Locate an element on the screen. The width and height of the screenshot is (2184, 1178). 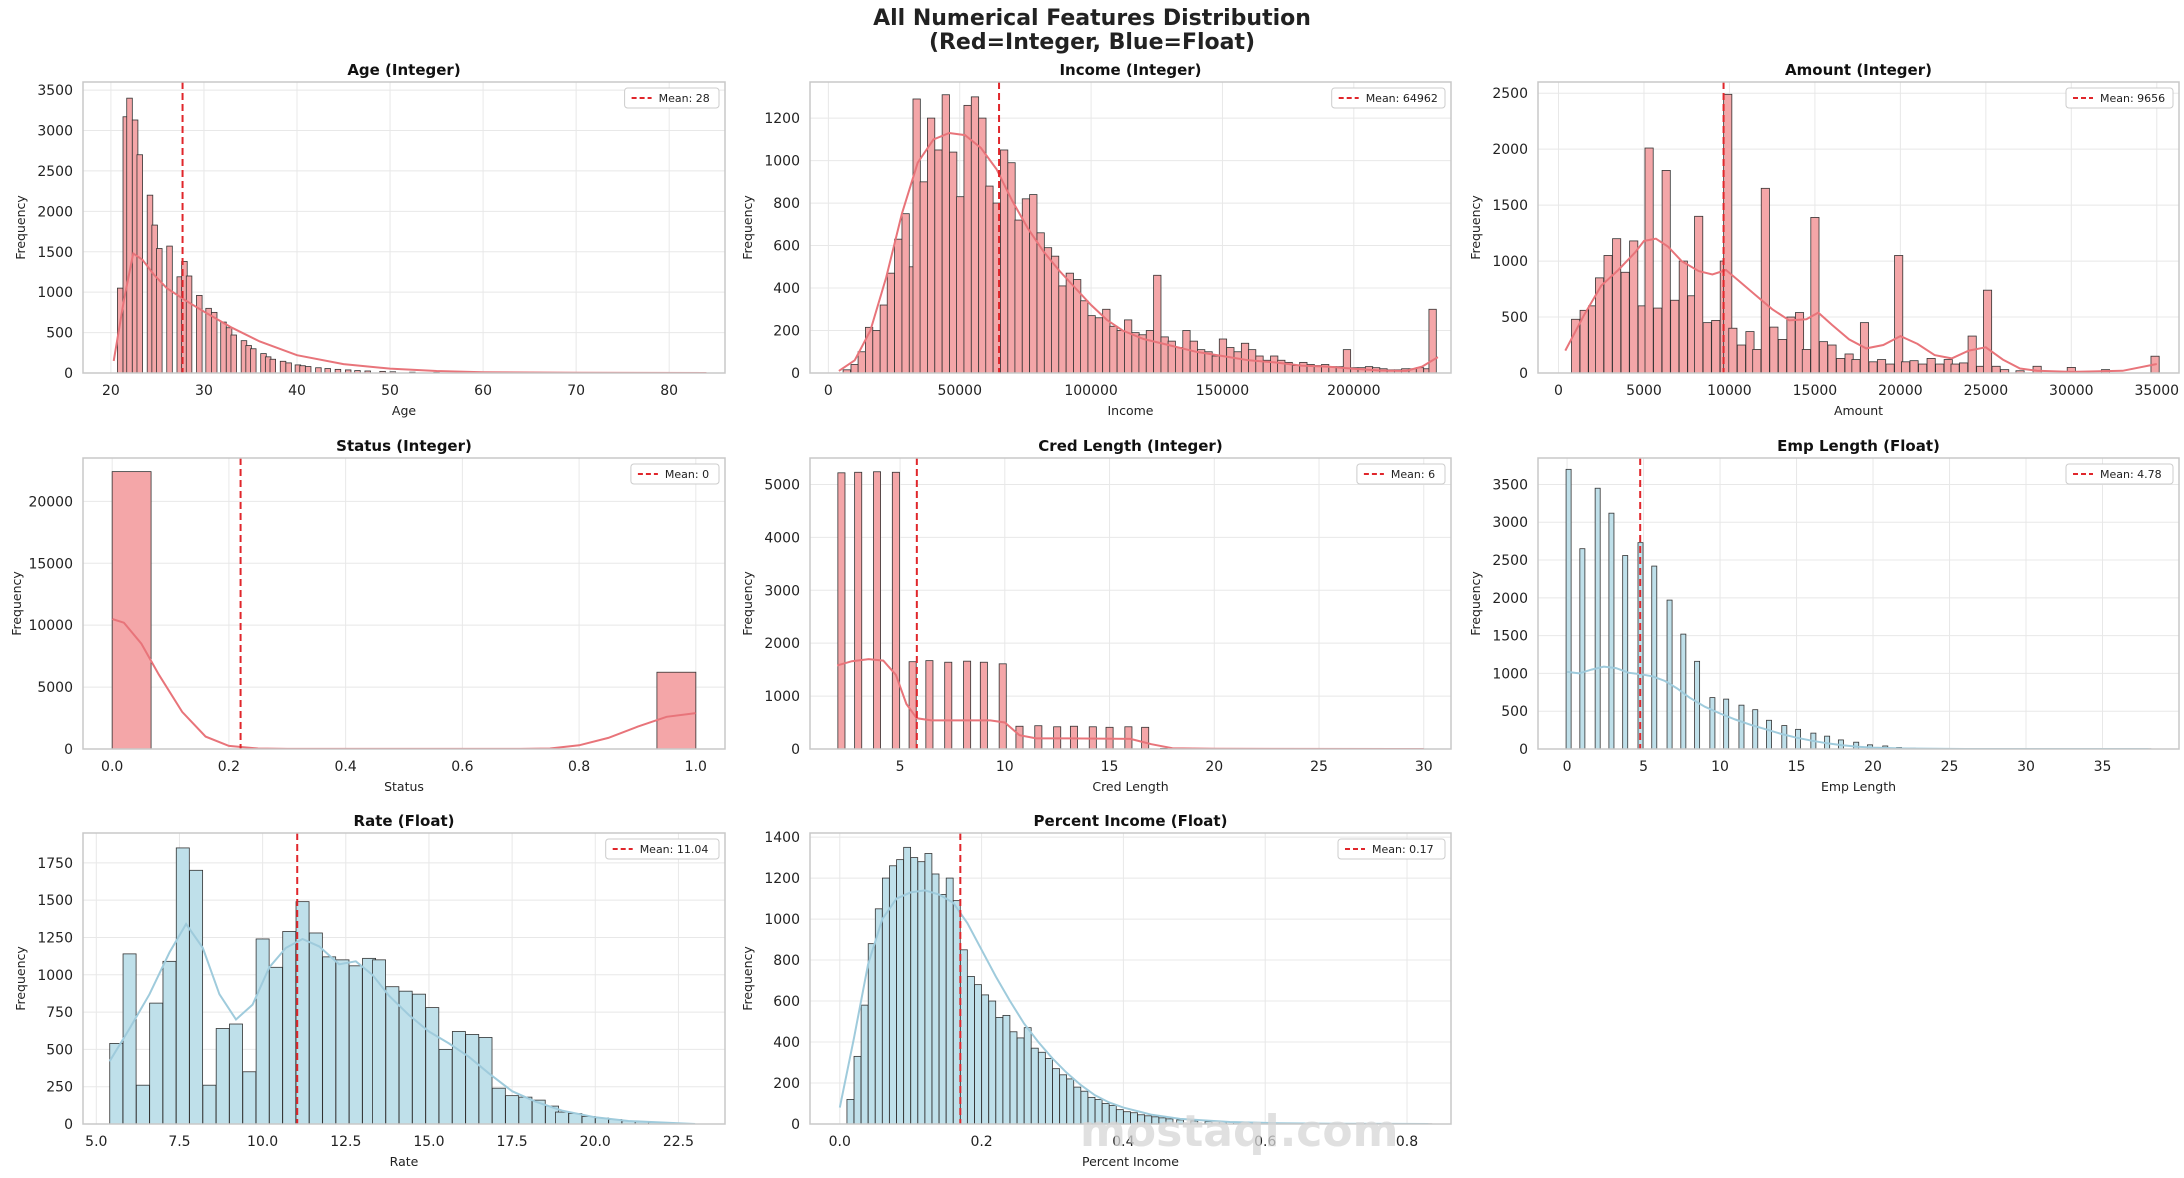
y-tick-label: 20000 is located at coordinates (50, 502).